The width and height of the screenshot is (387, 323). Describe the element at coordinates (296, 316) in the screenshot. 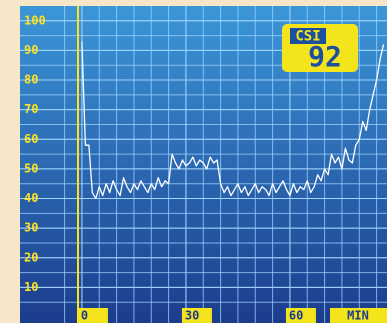

I see `x-tick-label: 60` at that location.